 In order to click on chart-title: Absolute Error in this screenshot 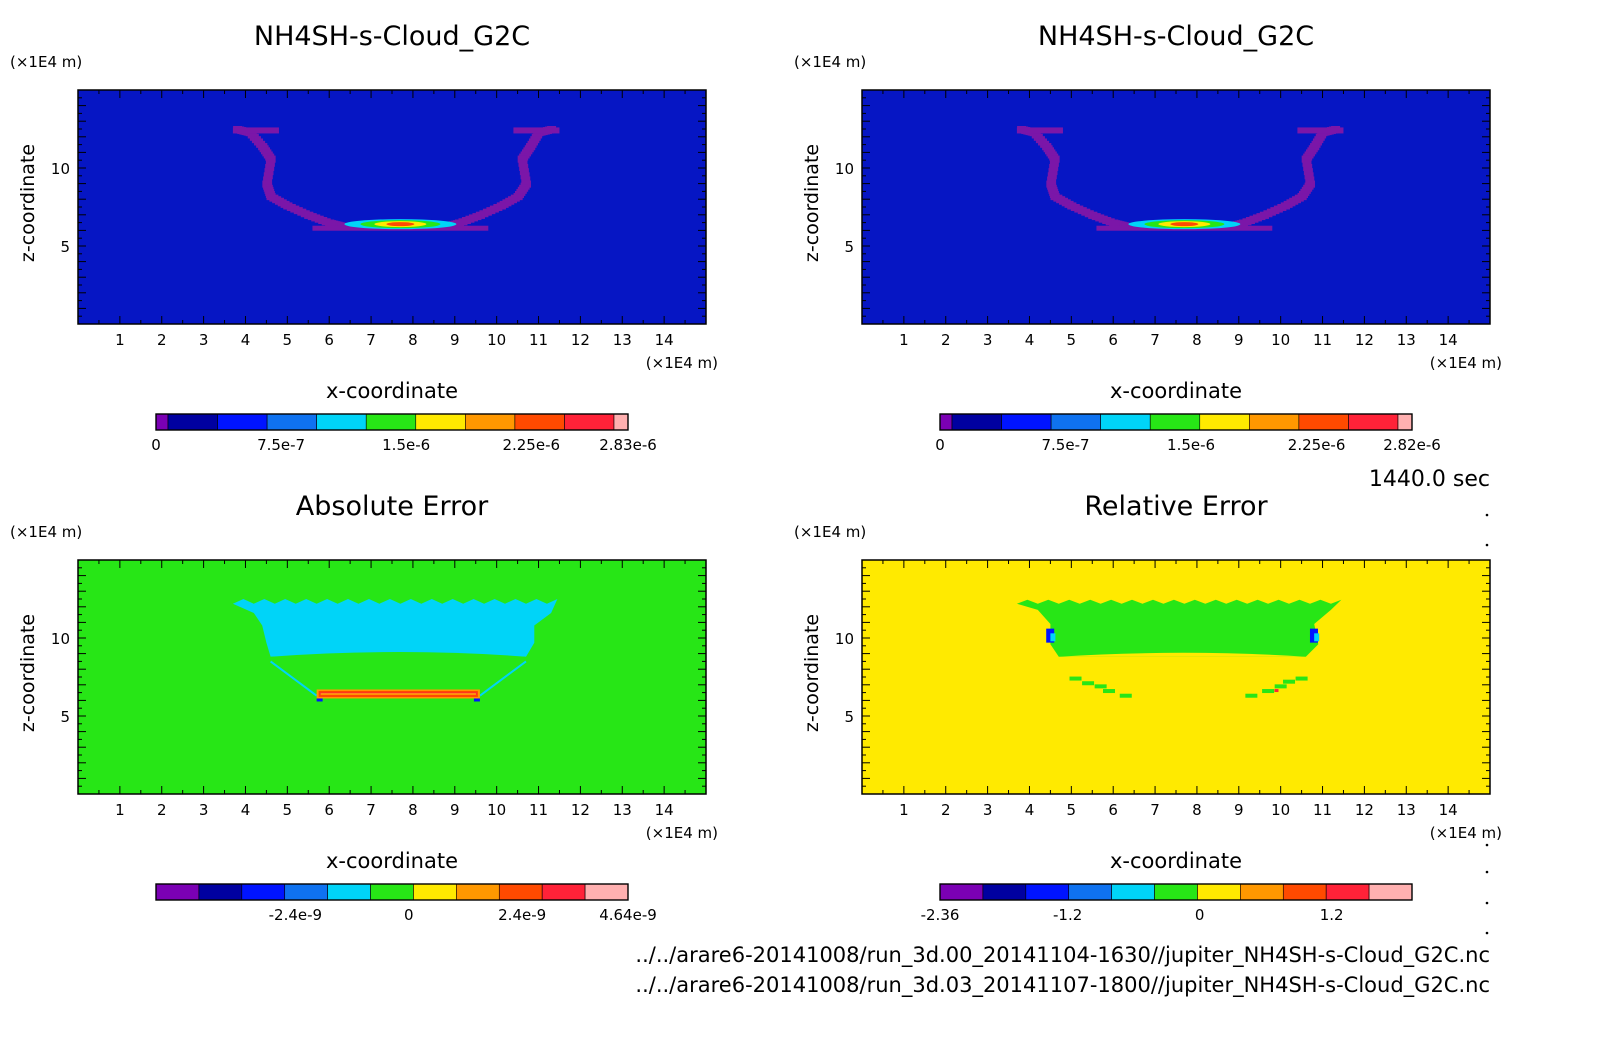, I will do `click(392, 506)`.